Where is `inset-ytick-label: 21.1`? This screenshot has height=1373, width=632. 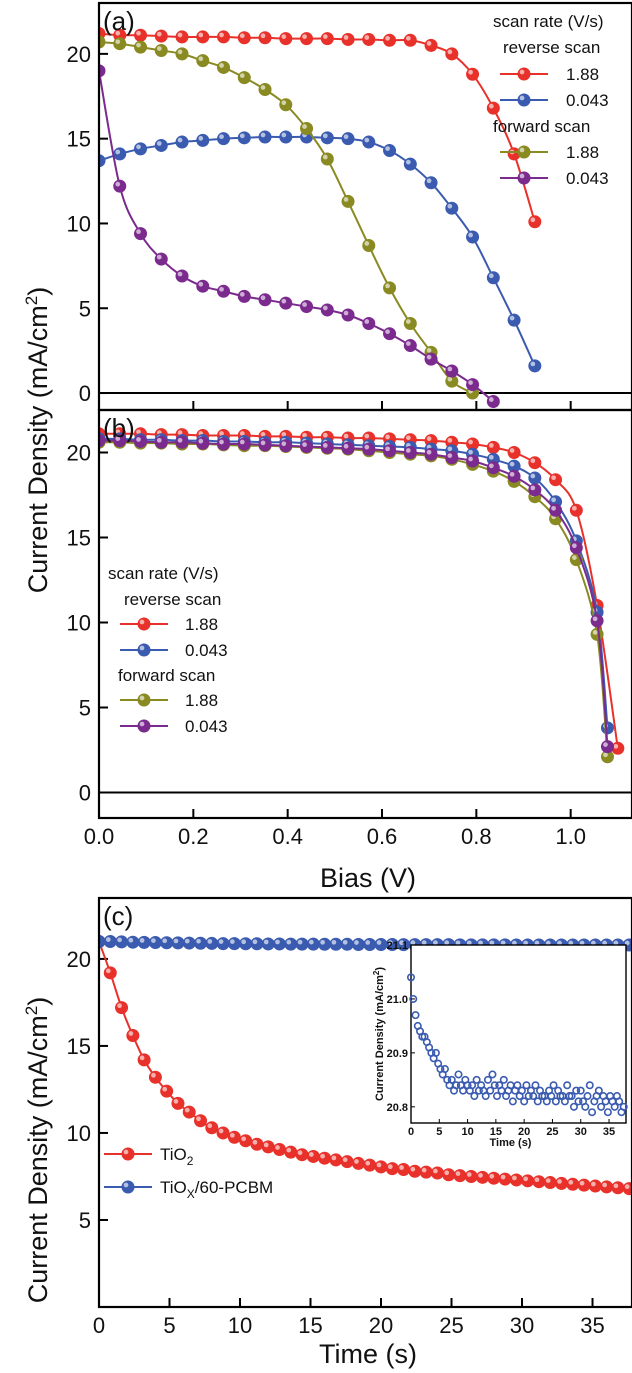
inset-ytick-label: 21.1 is located at coordinates (397, 946).